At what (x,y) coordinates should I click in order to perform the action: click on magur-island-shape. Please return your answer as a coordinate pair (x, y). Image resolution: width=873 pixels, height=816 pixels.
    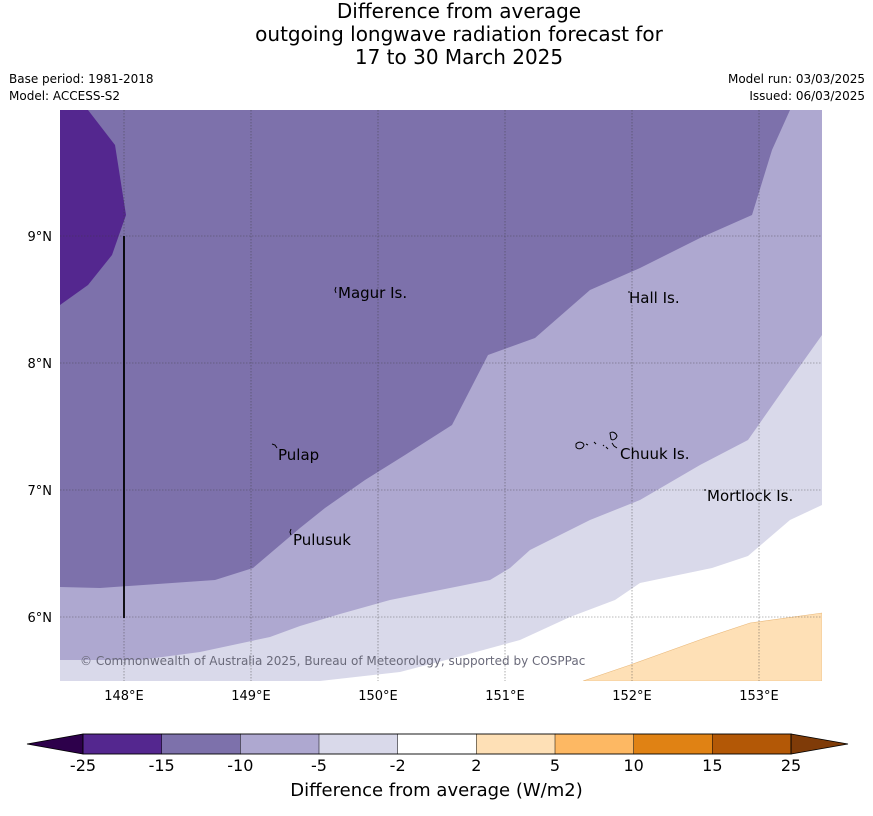
    Looking at the image, I should click on (335, 290).